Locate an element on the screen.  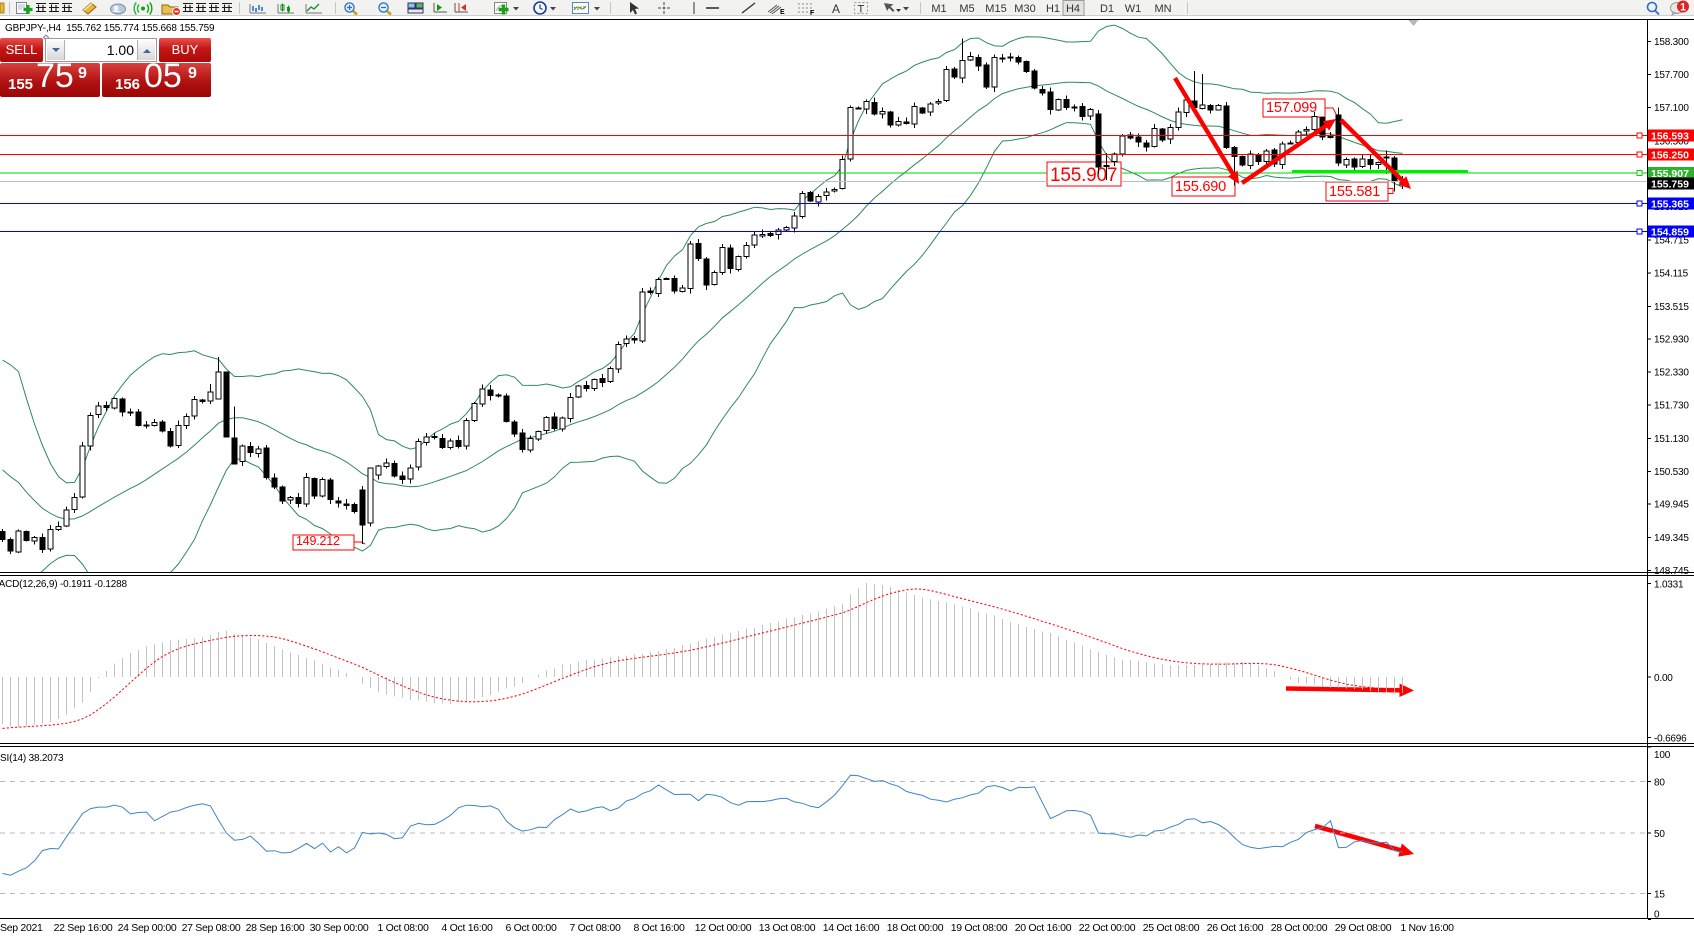
svg-text: 149.345 is located at coordinates (1671, 538).